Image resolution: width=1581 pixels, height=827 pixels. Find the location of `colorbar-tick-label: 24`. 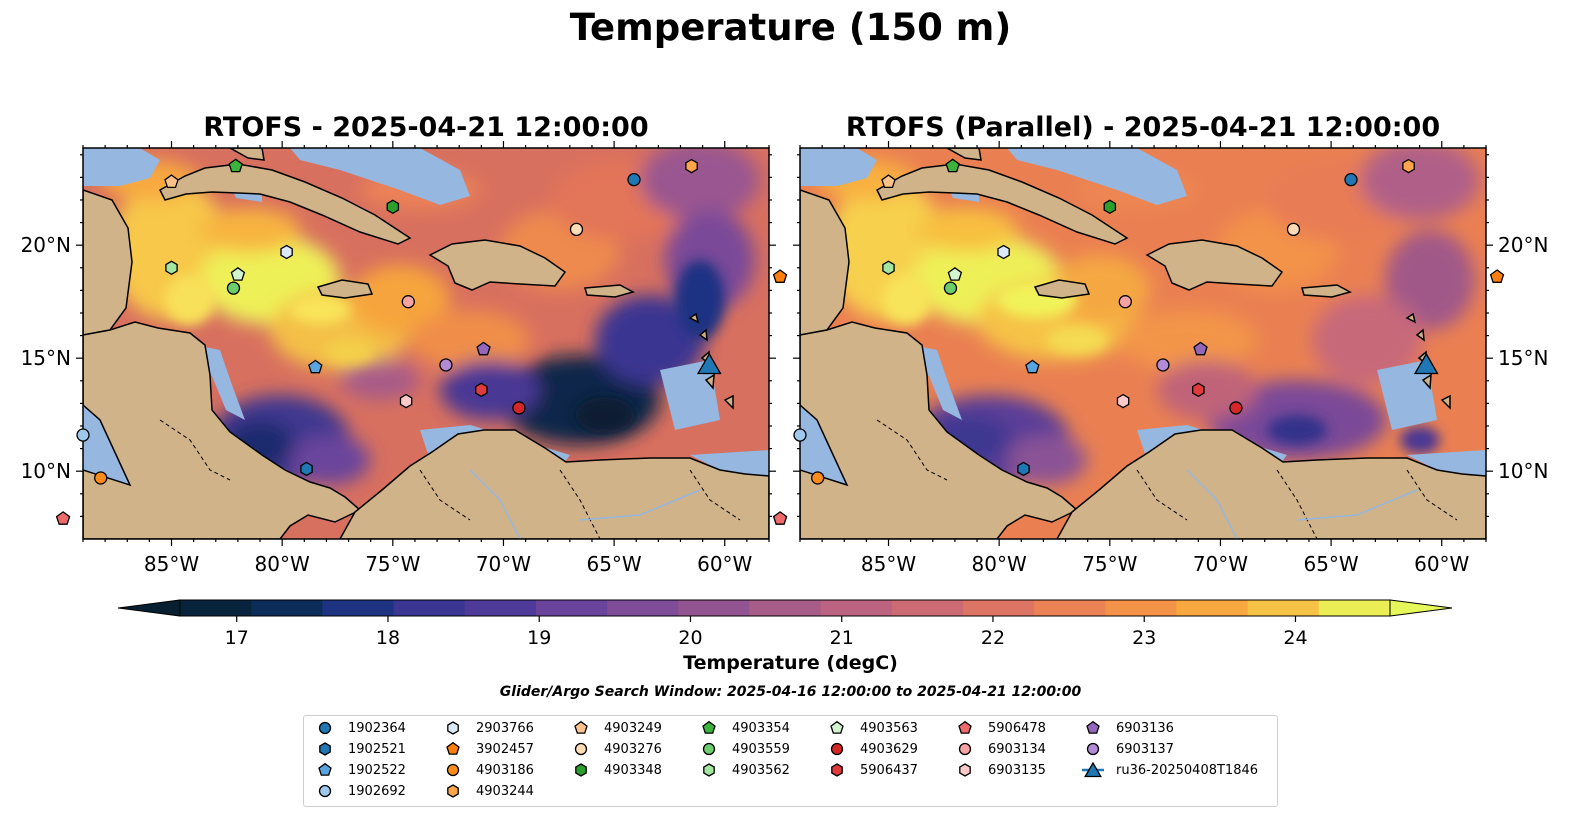

colorbar-tick-label: 24 is located at coordinates (1295, 638).